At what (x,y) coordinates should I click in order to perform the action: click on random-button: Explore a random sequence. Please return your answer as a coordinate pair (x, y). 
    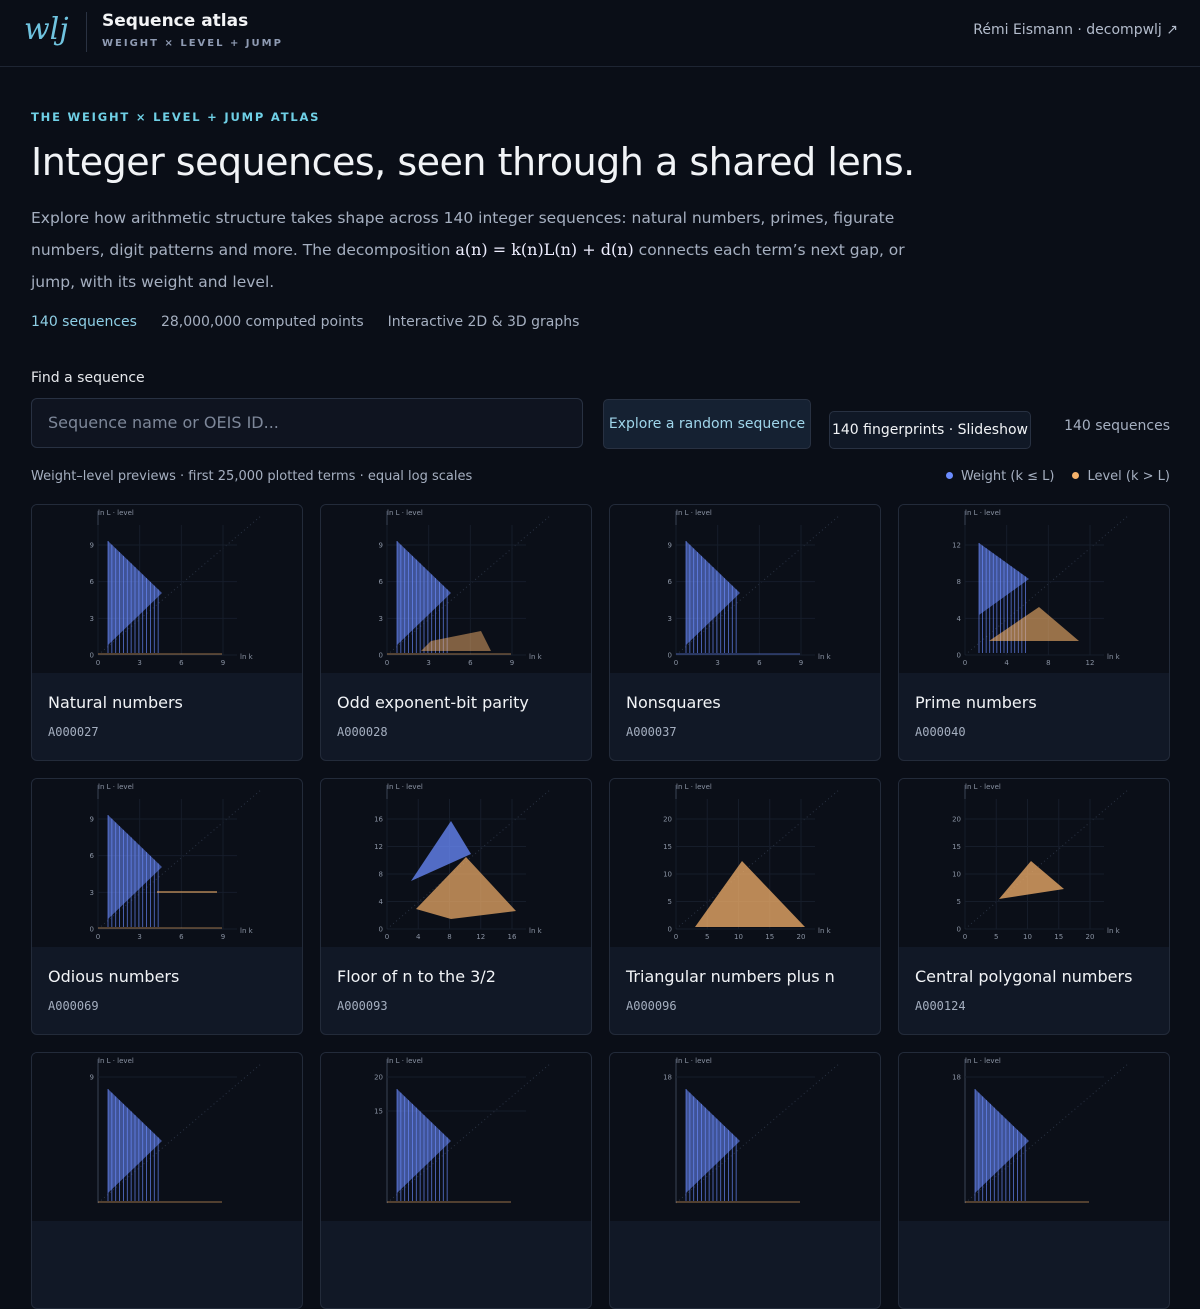
    Looking at the image, I should click on (707, 424).